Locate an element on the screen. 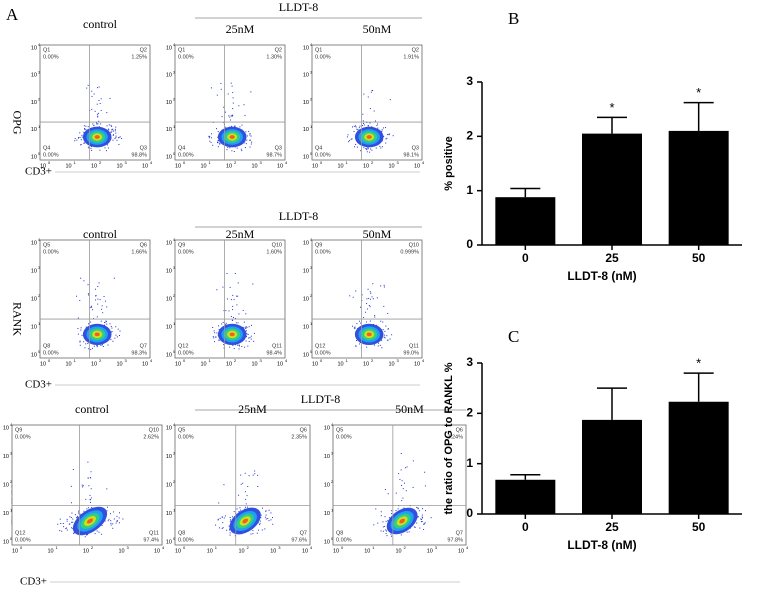  plot-title: 50nM is located at coordinates (377, 29).